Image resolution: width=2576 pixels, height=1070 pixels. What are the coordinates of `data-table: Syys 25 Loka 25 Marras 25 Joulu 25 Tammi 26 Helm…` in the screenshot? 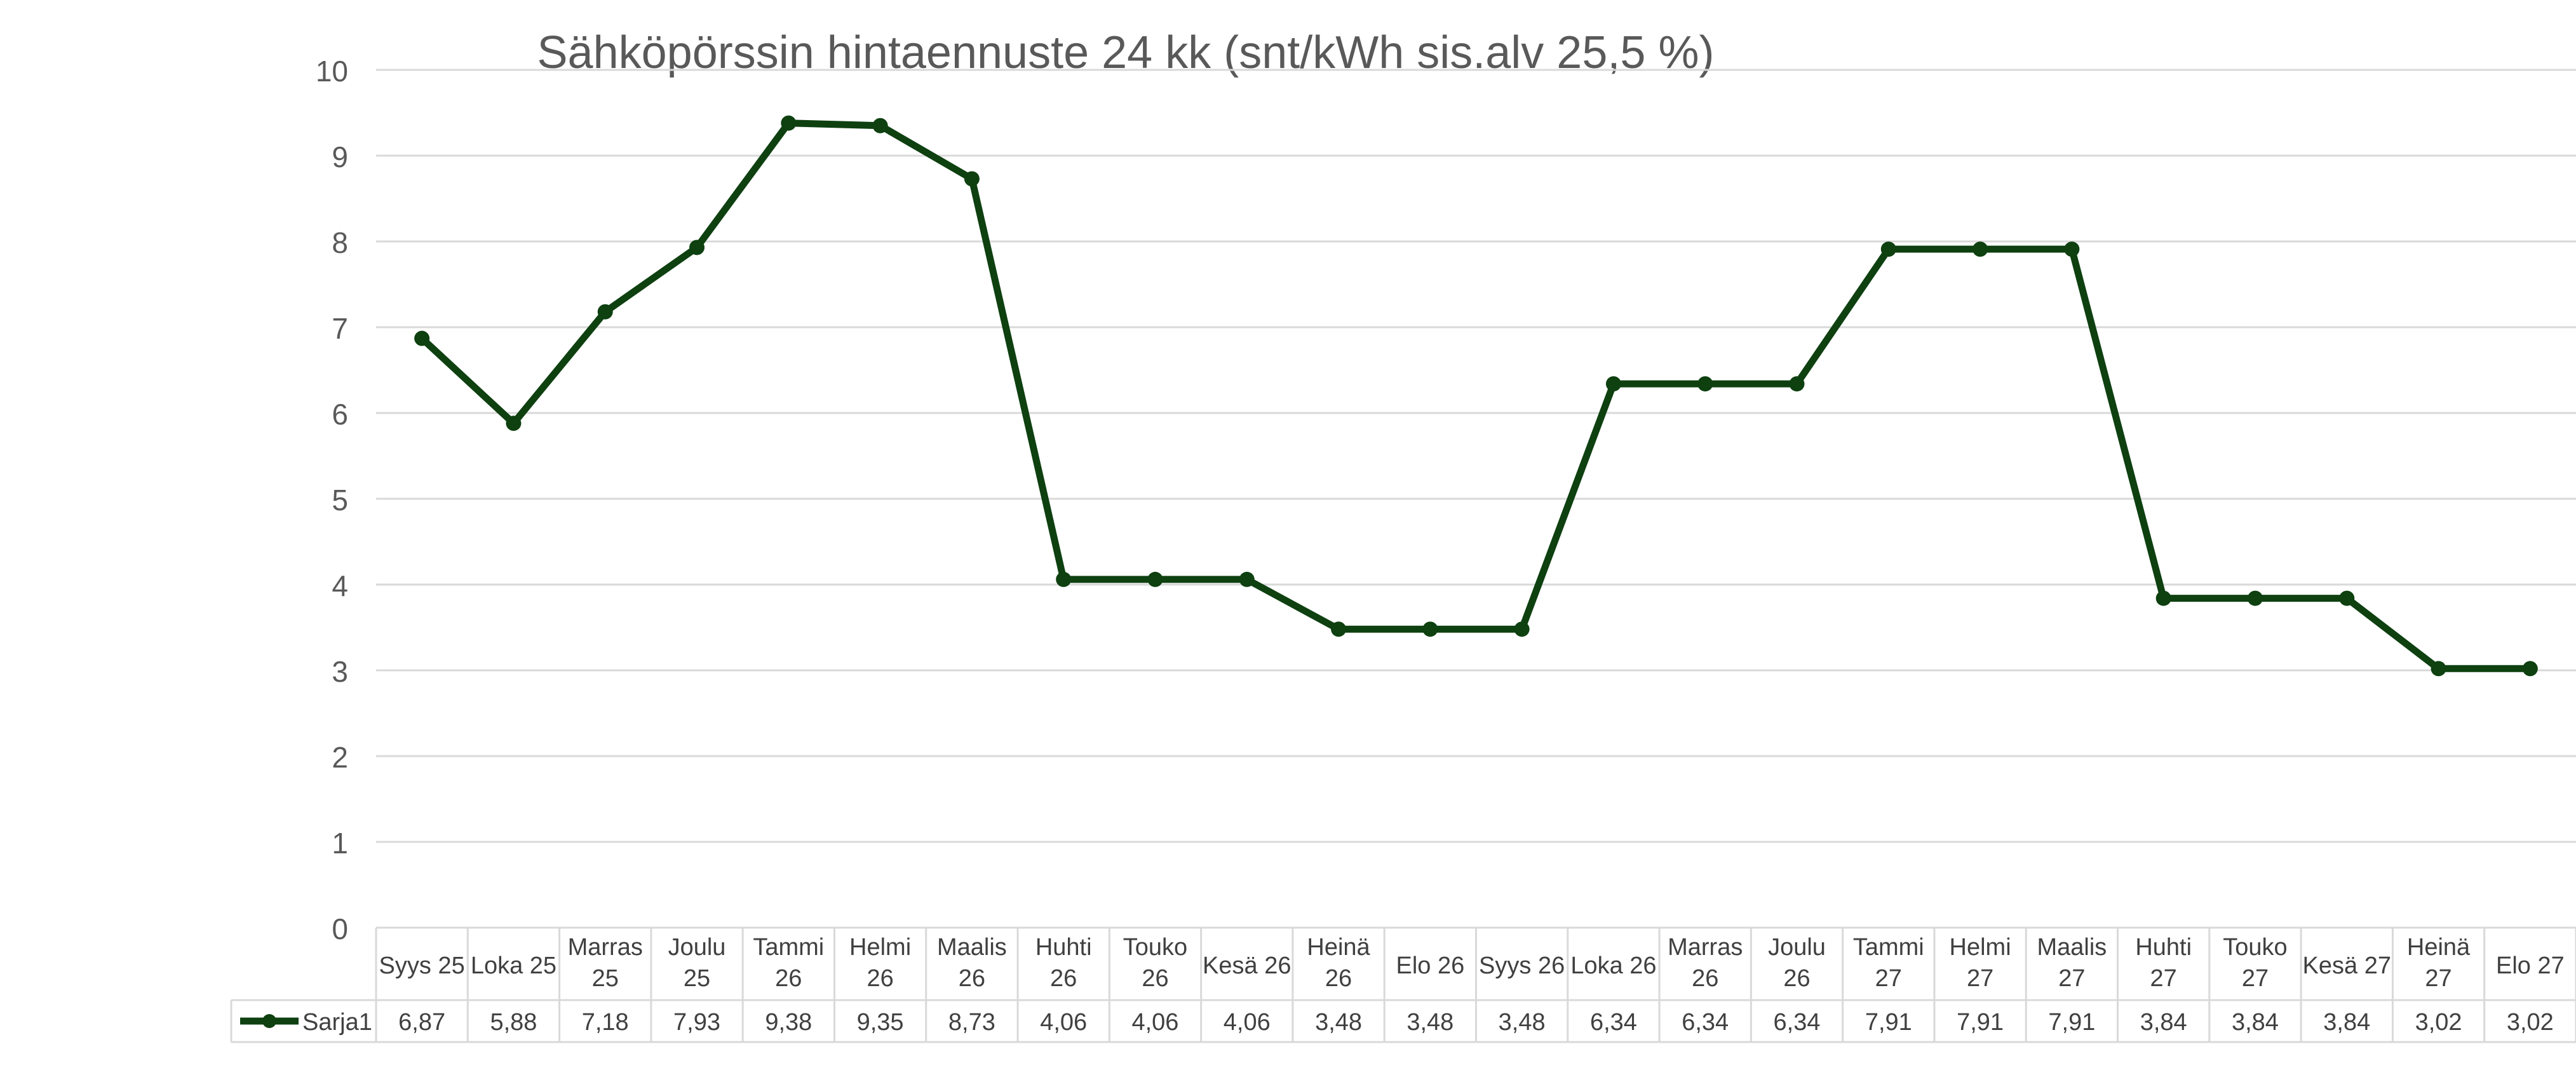 It's located at (1403, 984).